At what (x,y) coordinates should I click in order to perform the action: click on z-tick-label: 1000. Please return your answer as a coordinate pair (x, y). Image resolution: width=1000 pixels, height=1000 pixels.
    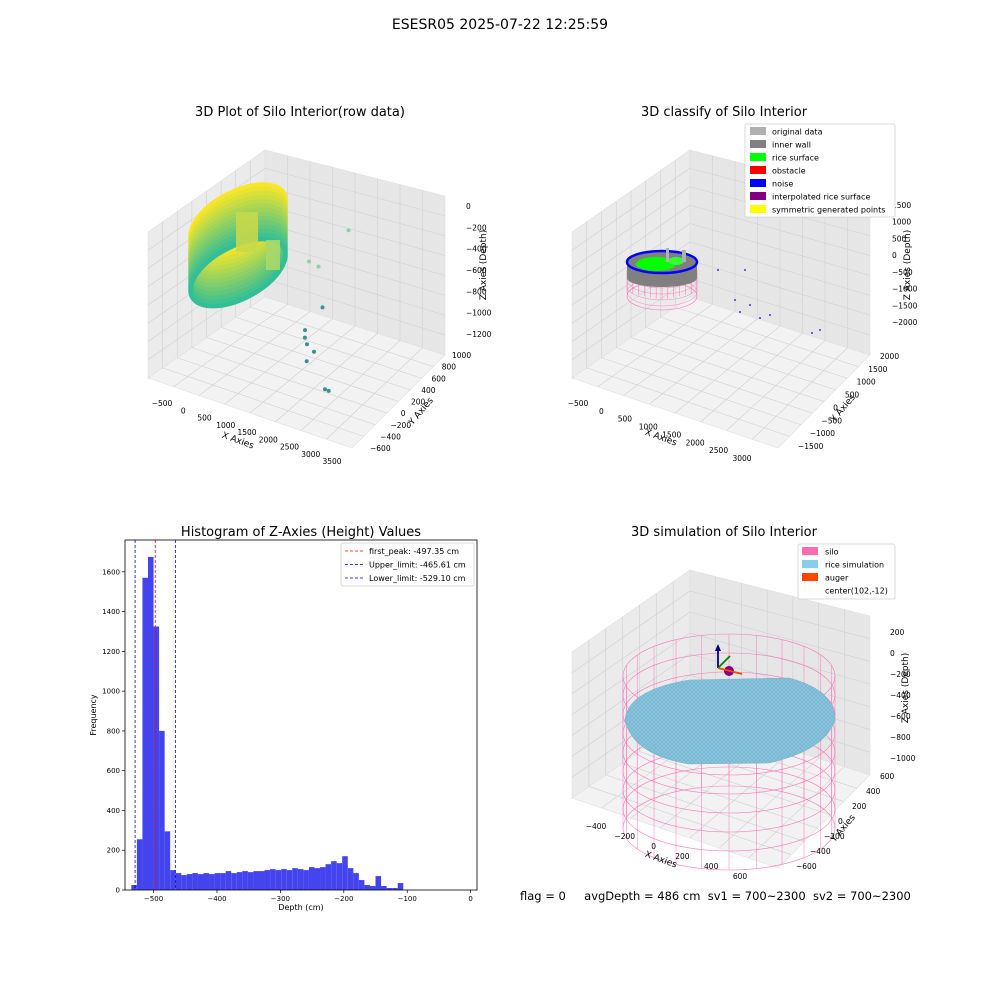
    Looking at the image, I should click on (901, 222).